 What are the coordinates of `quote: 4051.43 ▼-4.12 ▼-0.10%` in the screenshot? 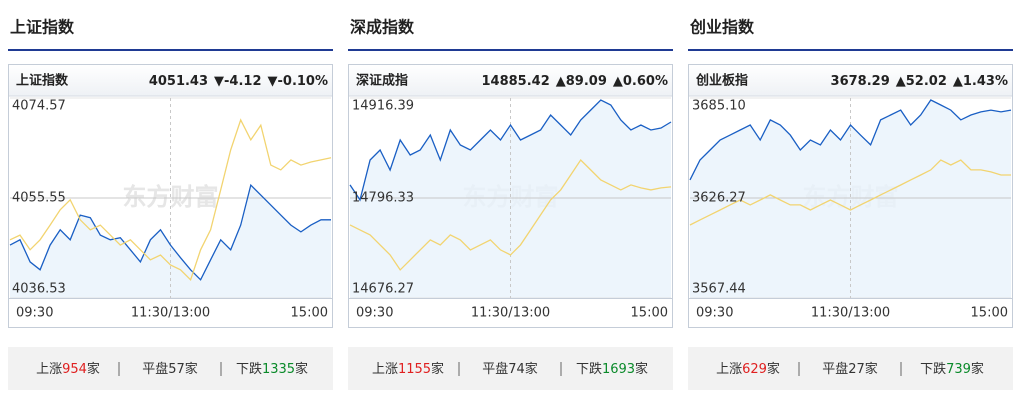 It's located at (238, 81).